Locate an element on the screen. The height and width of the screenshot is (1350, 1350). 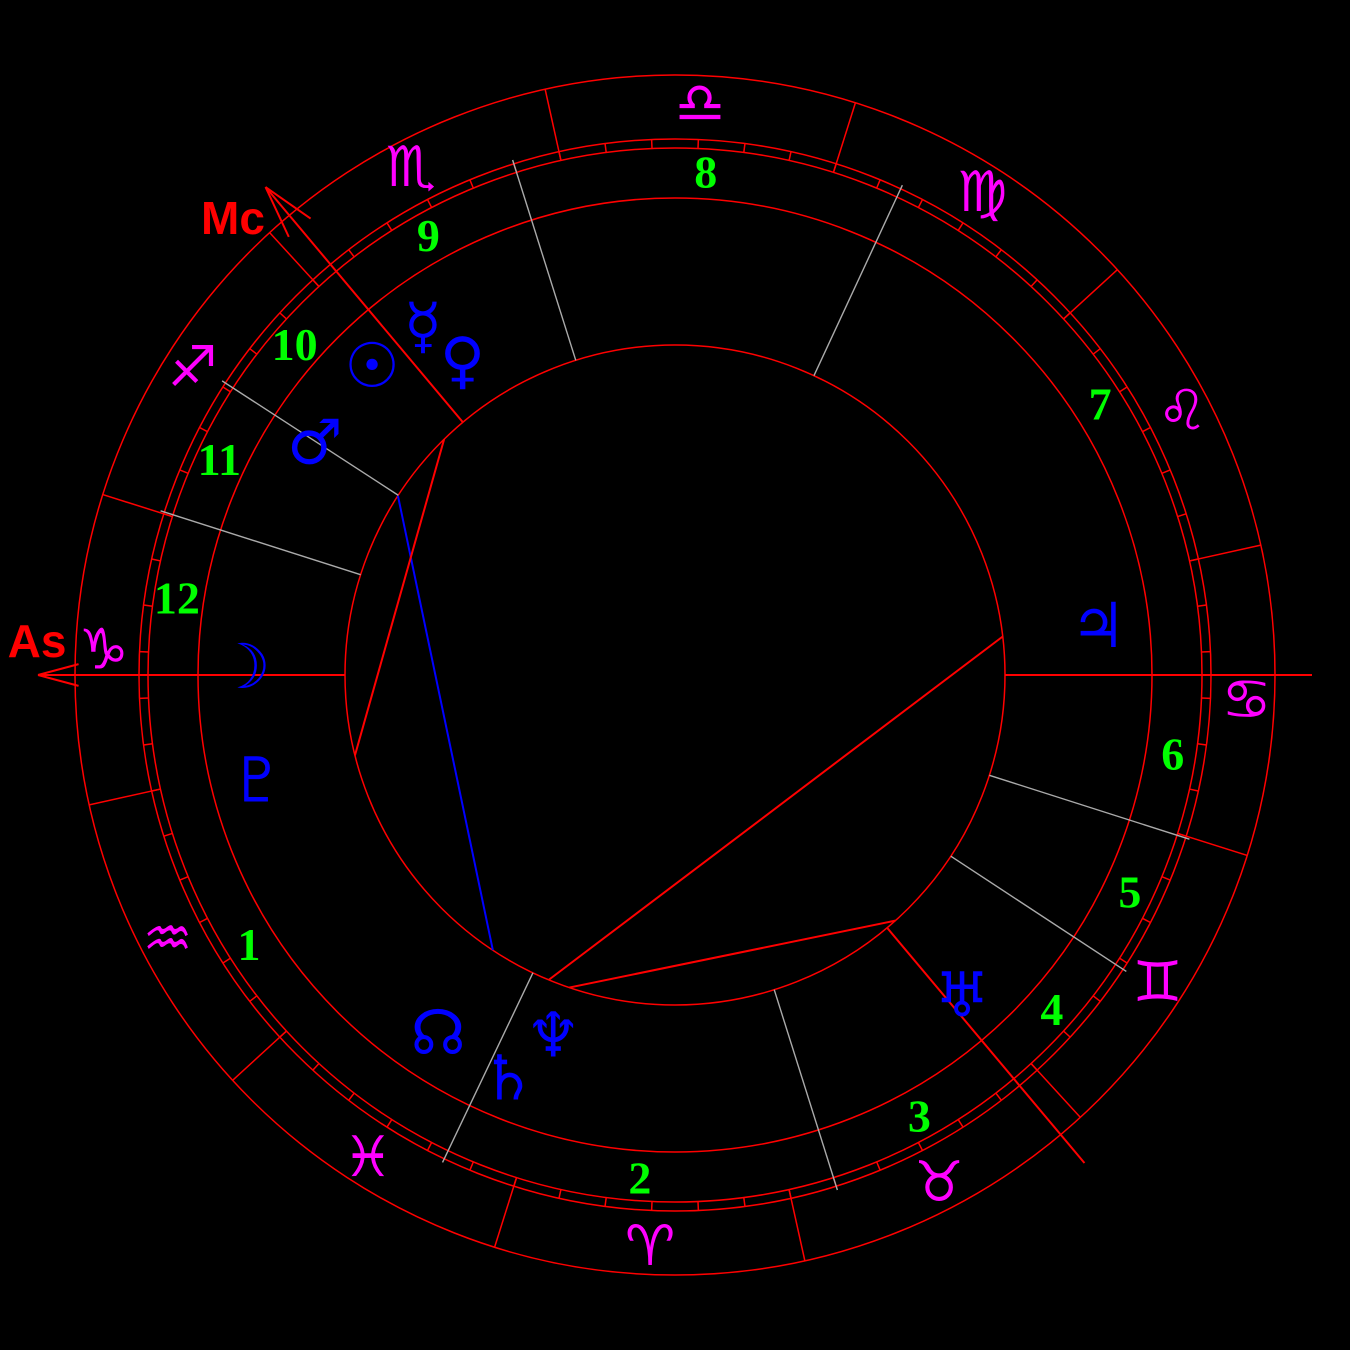
house-number-12: 12 is located at coordinates (177, 597).